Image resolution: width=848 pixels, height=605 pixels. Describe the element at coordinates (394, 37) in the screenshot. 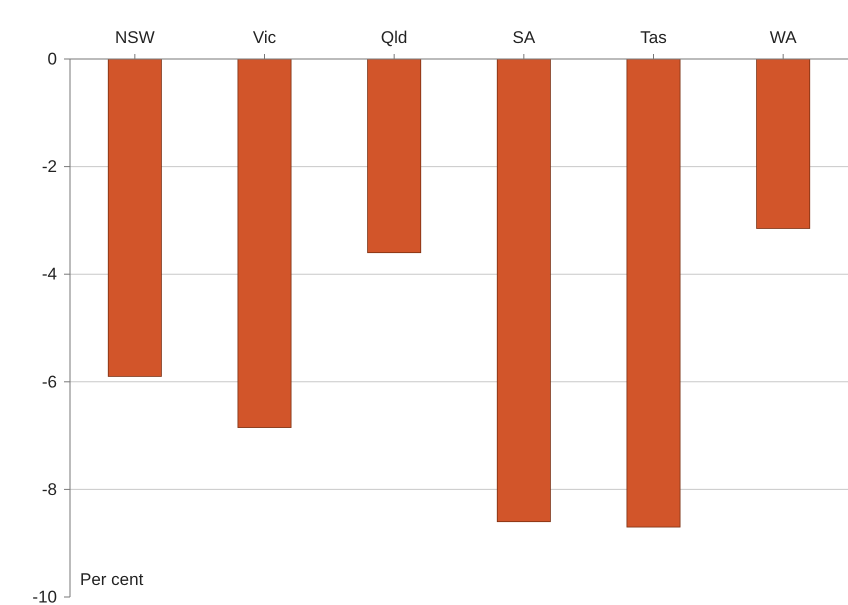

I see `x-tick-label: Qld` at that location.